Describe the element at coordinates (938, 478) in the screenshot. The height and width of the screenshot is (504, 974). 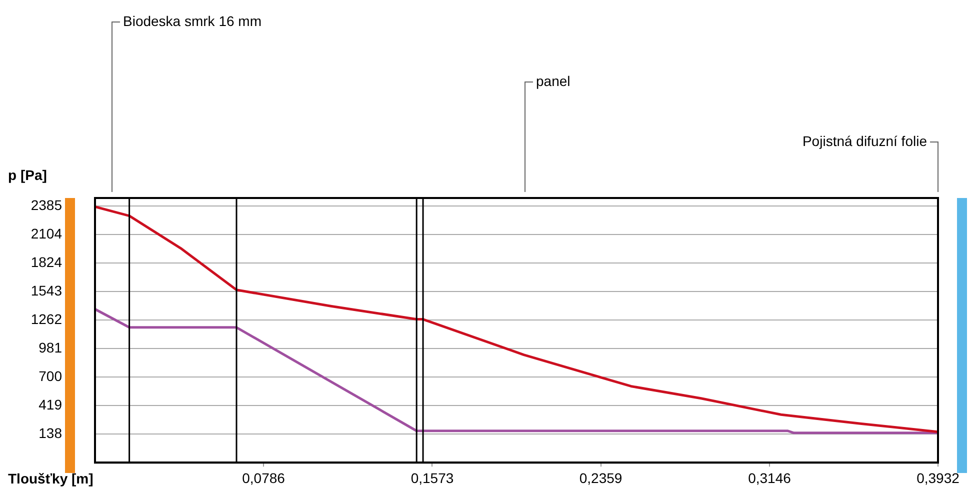
I see `x-tick-label: 0,3932` at that location.